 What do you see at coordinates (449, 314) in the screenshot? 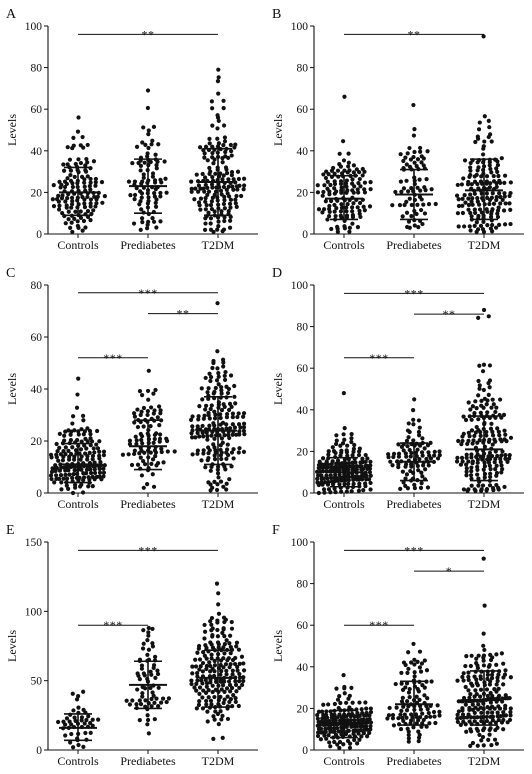
I see `significance-label: **` at bounding box center [449, 314].